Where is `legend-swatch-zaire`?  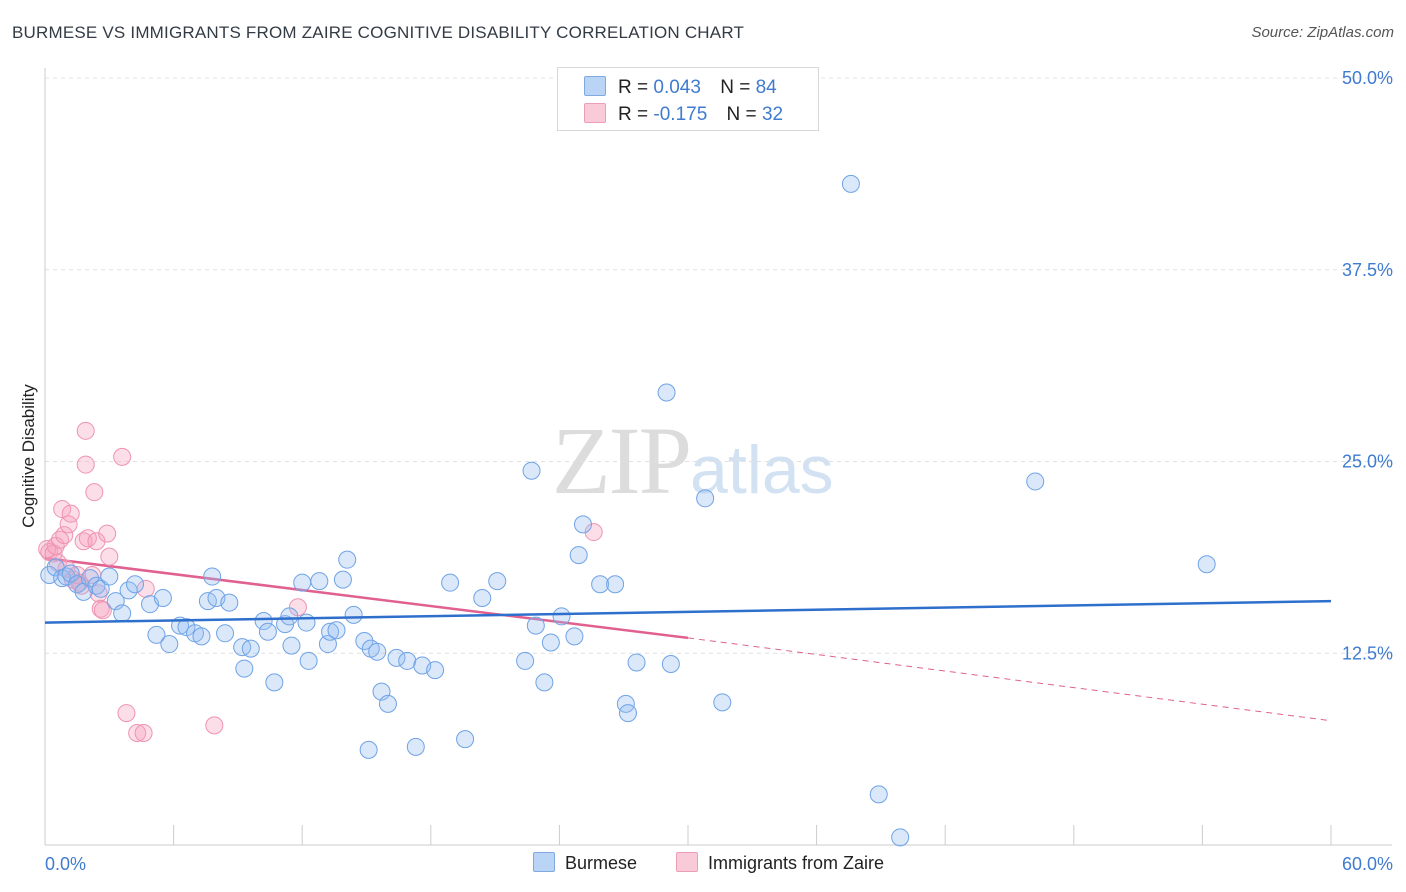 legend-swatch-zaire is located at coordinates (595, 113).